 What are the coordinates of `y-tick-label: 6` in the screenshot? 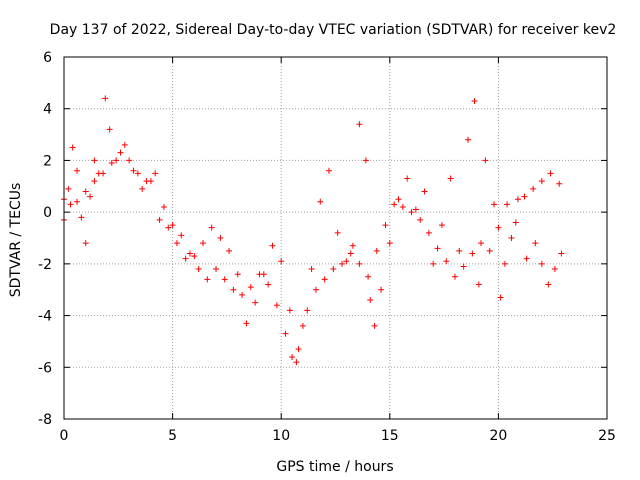 It's located at (47, 58).